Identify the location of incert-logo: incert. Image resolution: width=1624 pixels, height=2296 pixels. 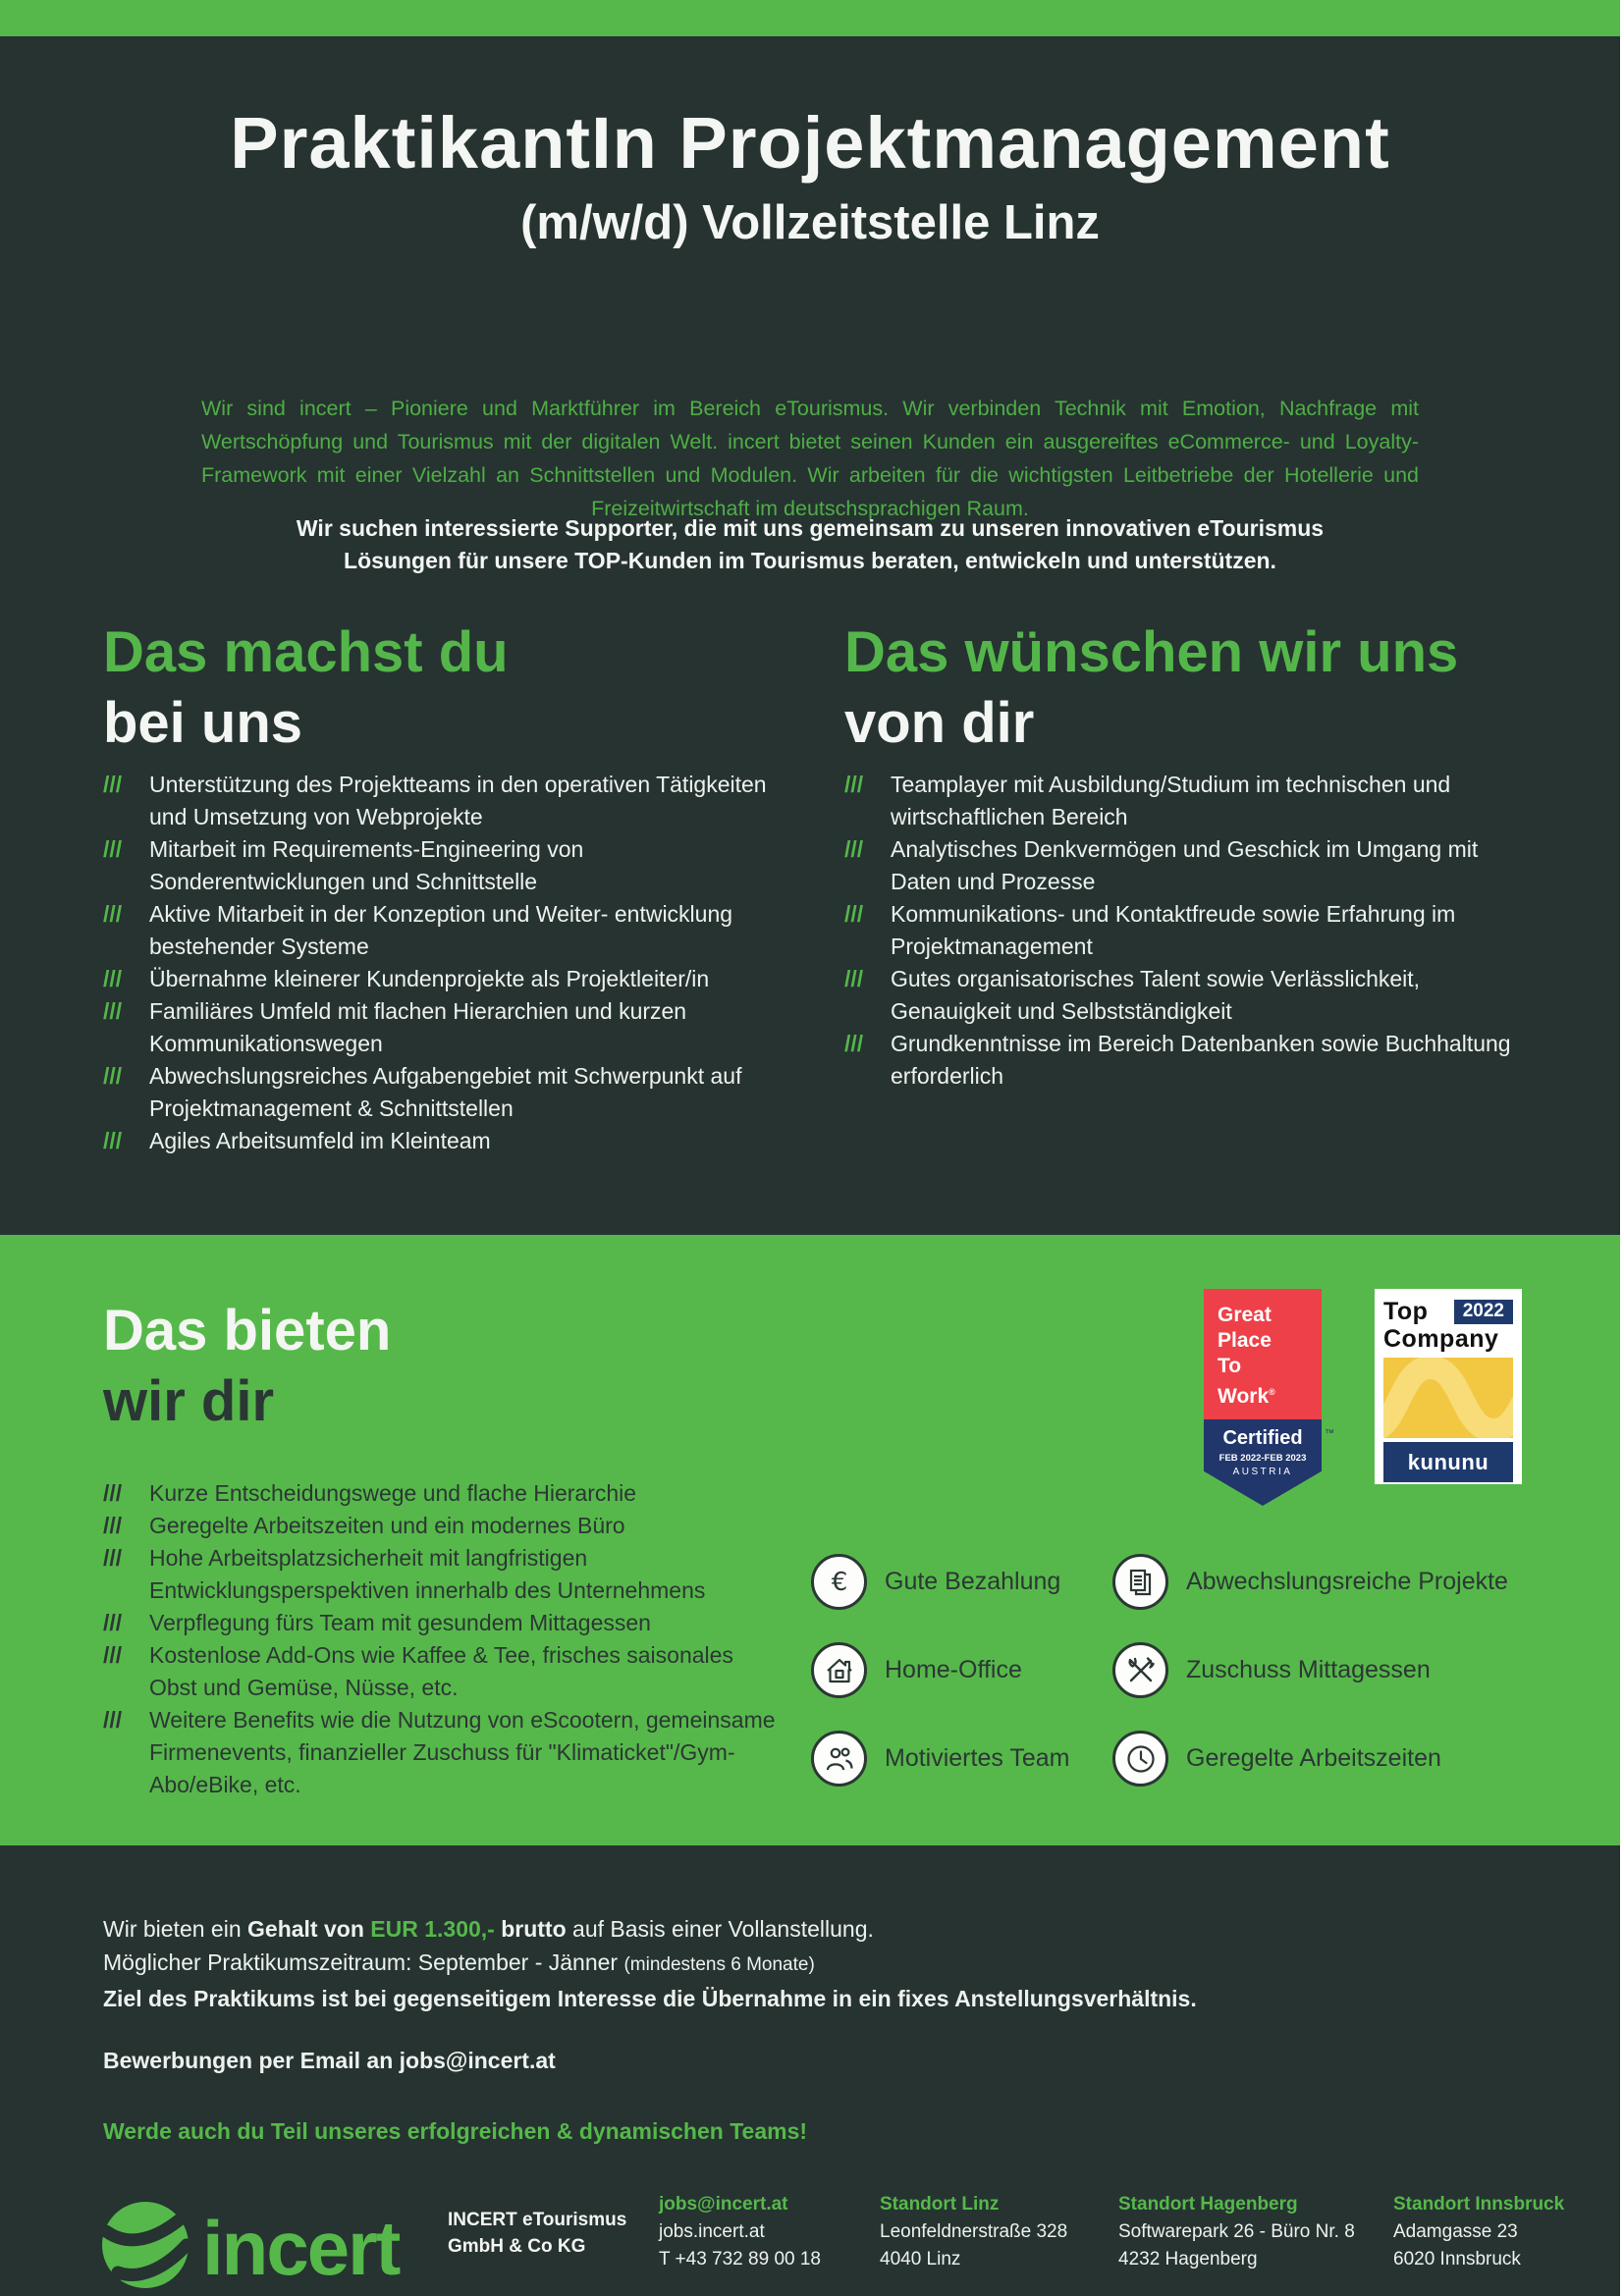
(273, 2245).